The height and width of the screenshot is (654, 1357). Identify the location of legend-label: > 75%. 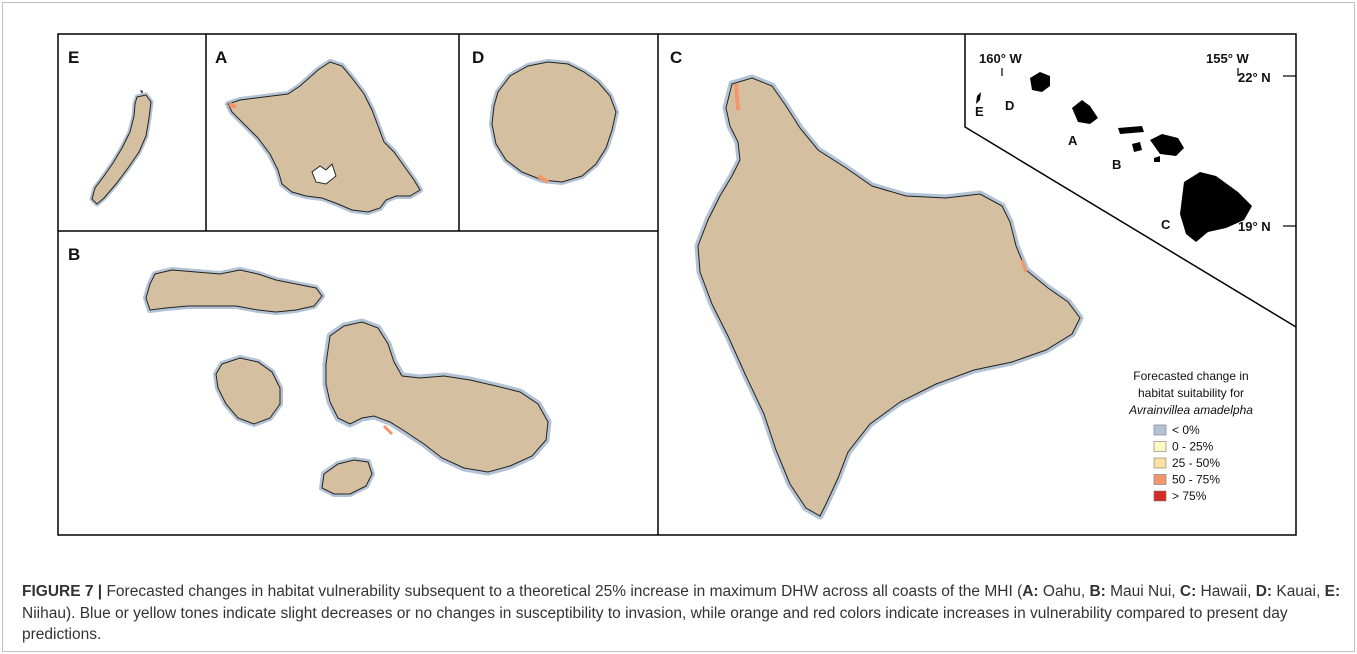
(1189, 496).